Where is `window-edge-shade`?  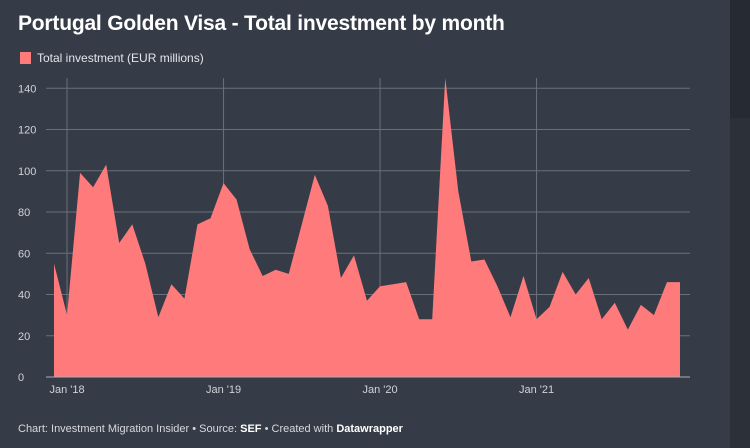 window-edge-shade is located at coordinates (740, 59).